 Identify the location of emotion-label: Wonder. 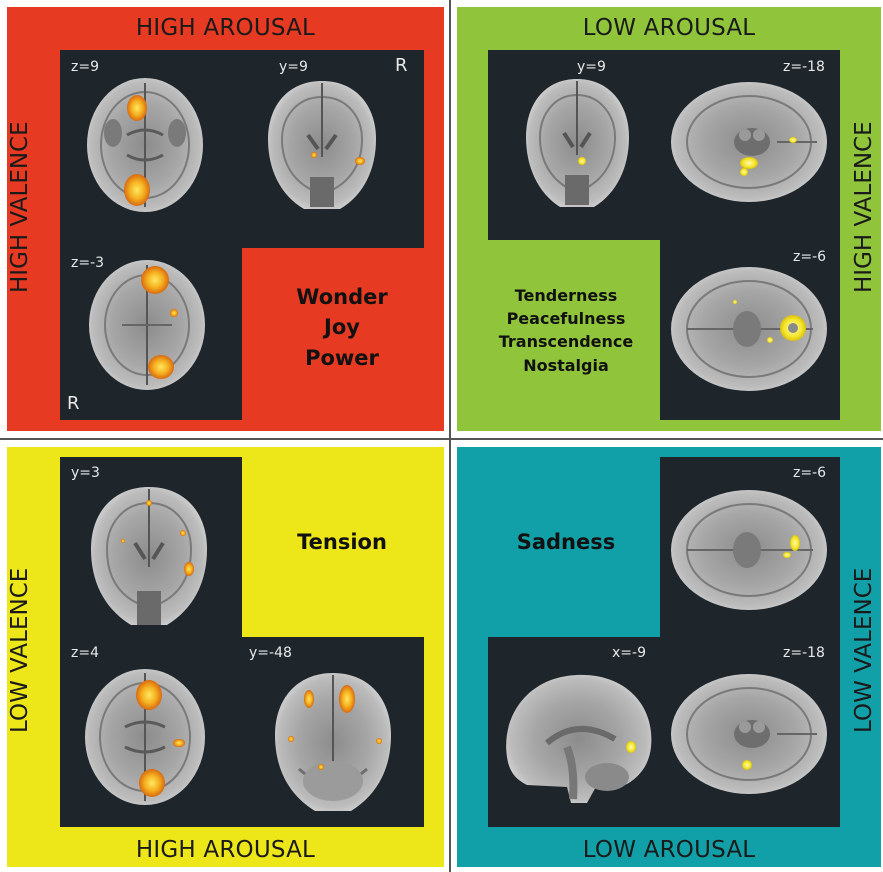
(342, 297).